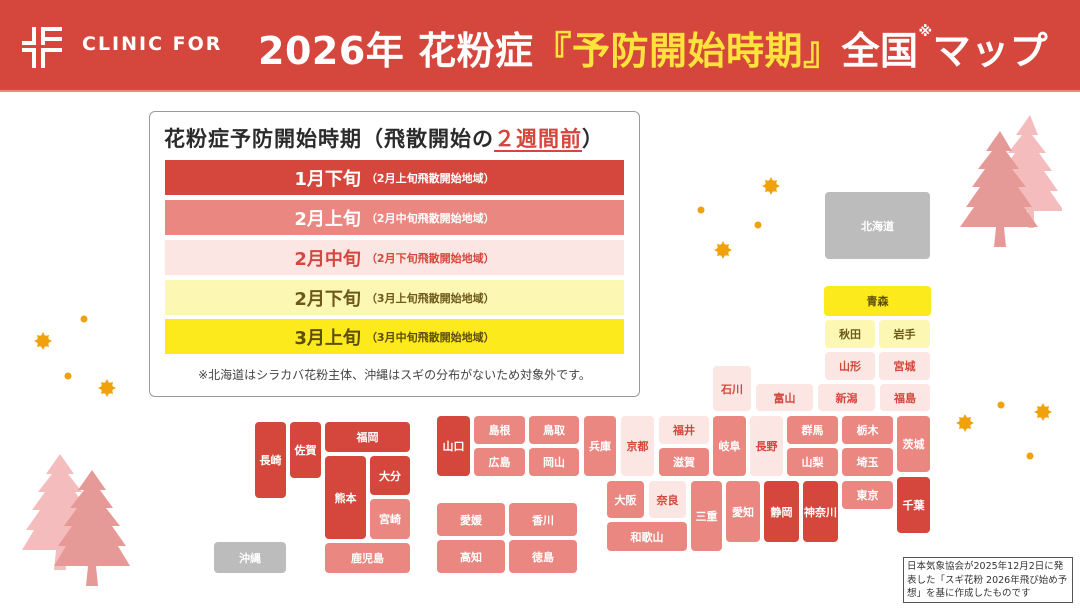 The width and height of the screenshot is (1080, 608). I want to click on prefecture-tile: 東京, so click(867, 495).